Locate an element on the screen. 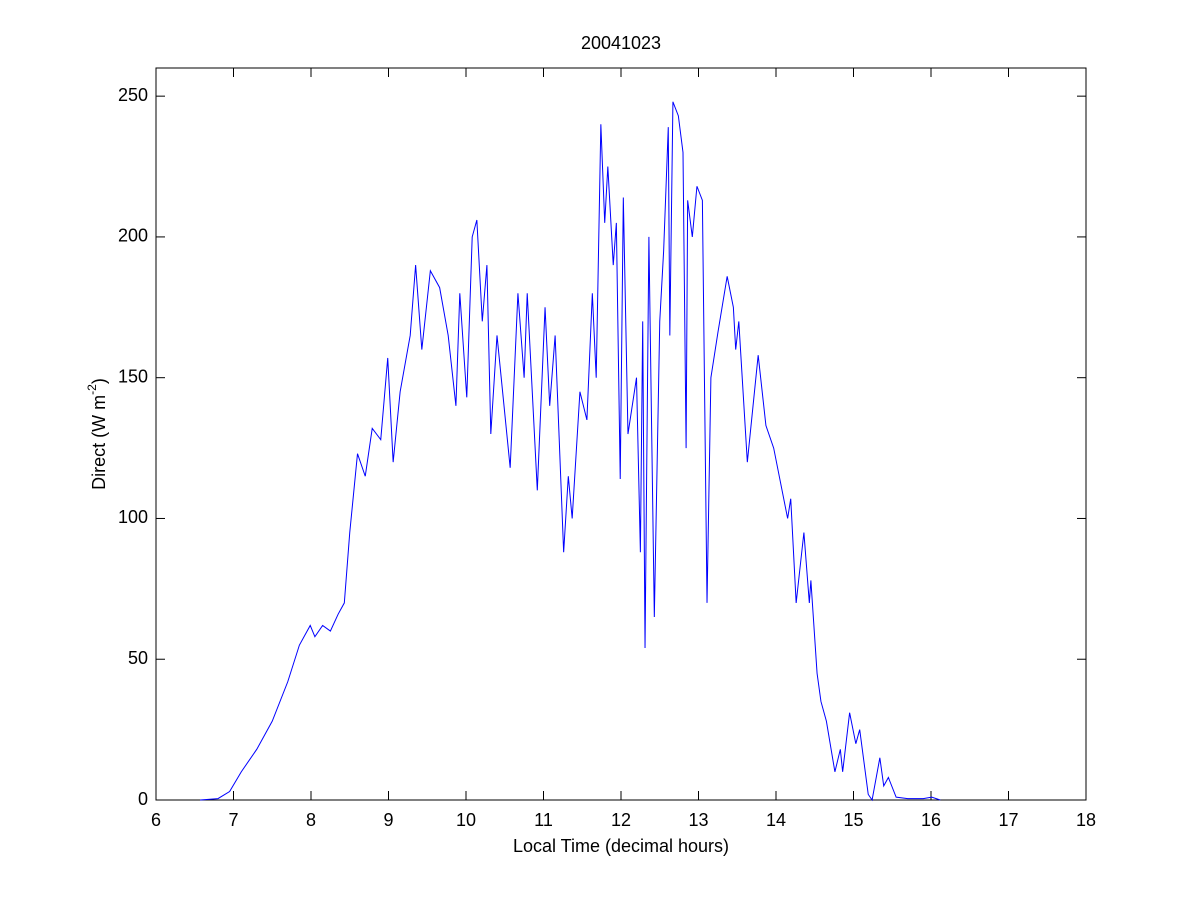 This screenshot has width=1200, height=900. x-tick-label: 6 is located at coordinates (156, 820).